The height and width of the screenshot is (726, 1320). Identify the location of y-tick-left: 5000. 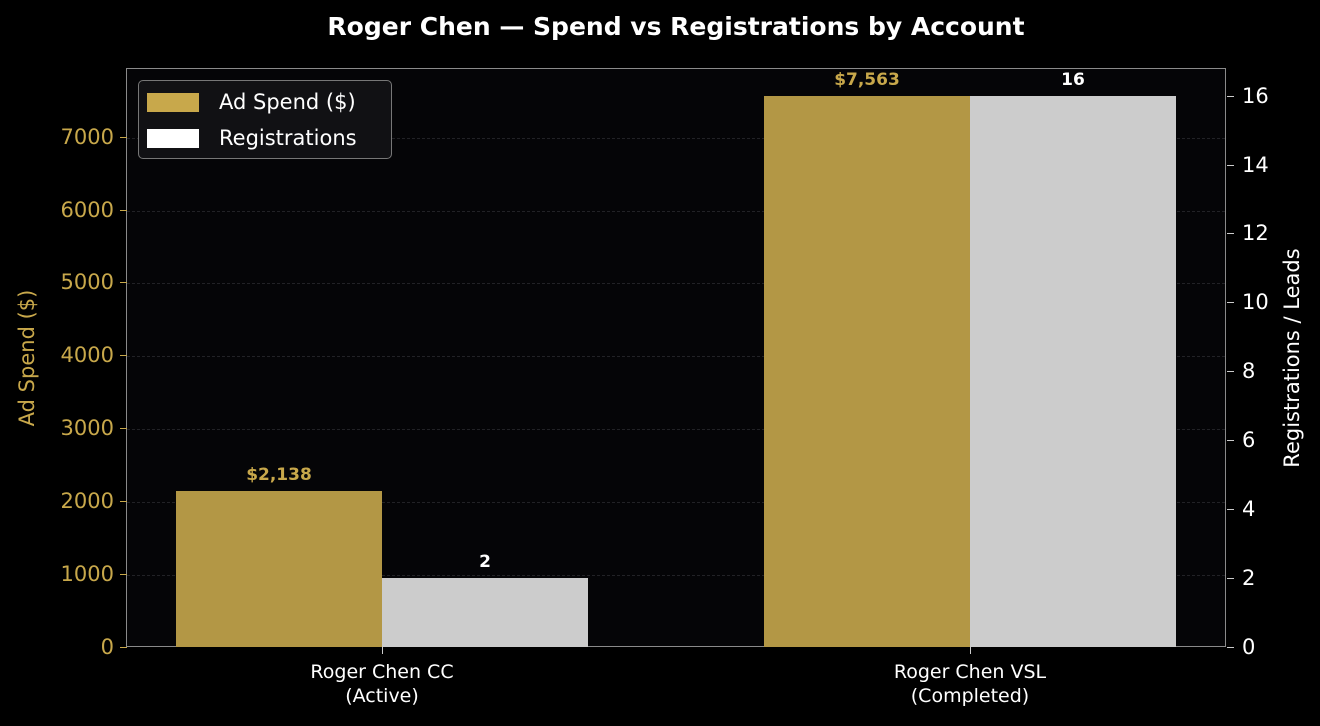
(94, 282).